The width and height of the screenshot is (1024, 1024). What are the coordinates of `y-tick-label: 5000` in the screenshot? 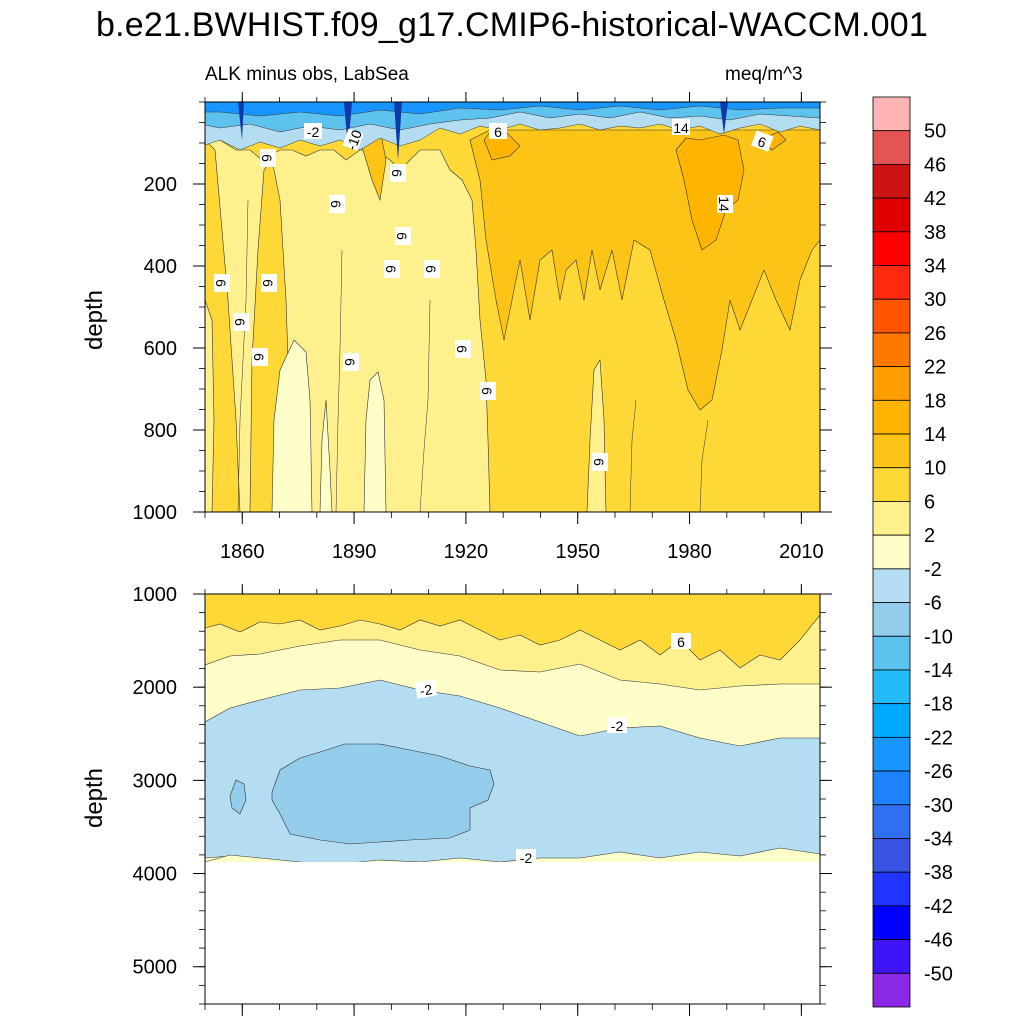 It's located at (155, 968).